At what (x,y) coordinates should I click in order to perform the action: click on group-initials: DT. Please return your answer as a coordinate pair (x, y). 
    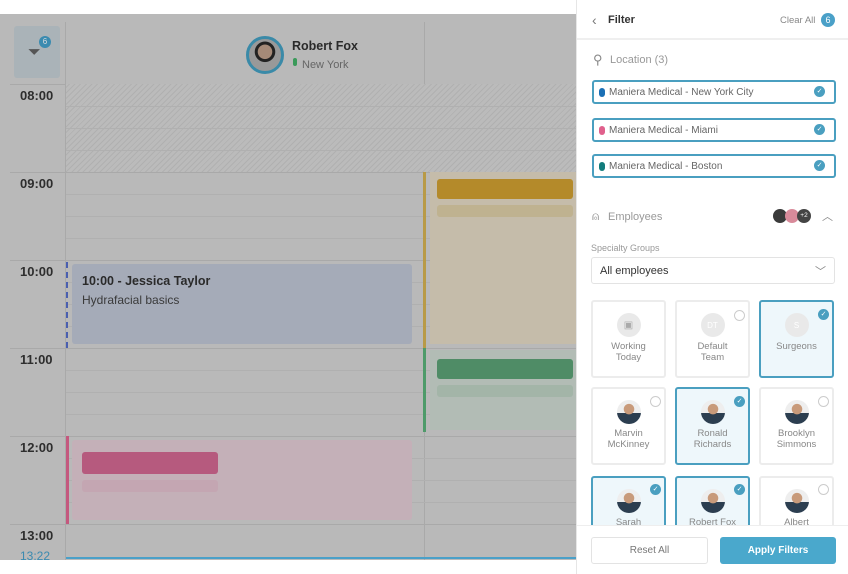
    Looking at the image, I should click on (712, 325).